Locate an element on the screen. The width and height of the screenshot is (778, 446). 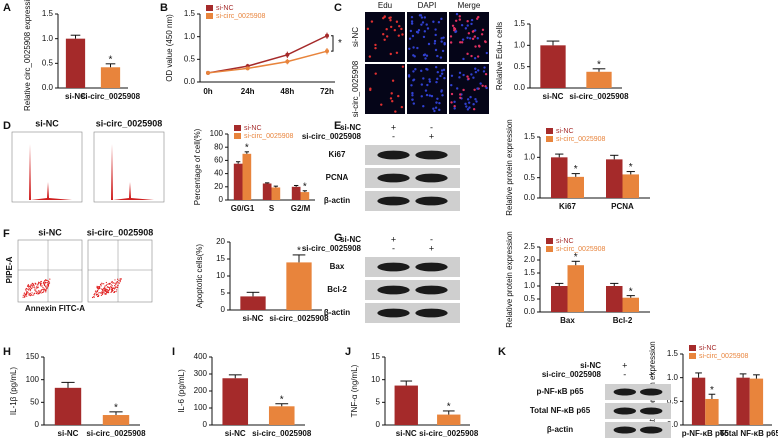
x-tick-label: Total NF-κB p65 is located at coordinates (749, 433).